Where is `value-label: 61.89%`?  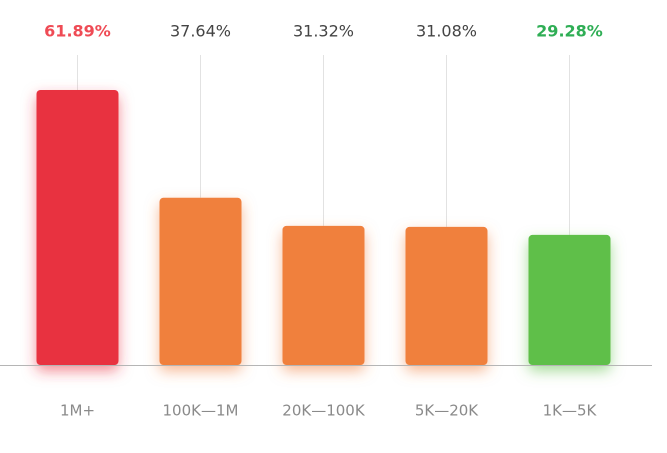 value-label: 61.89% is located at coordinates (77, 31).